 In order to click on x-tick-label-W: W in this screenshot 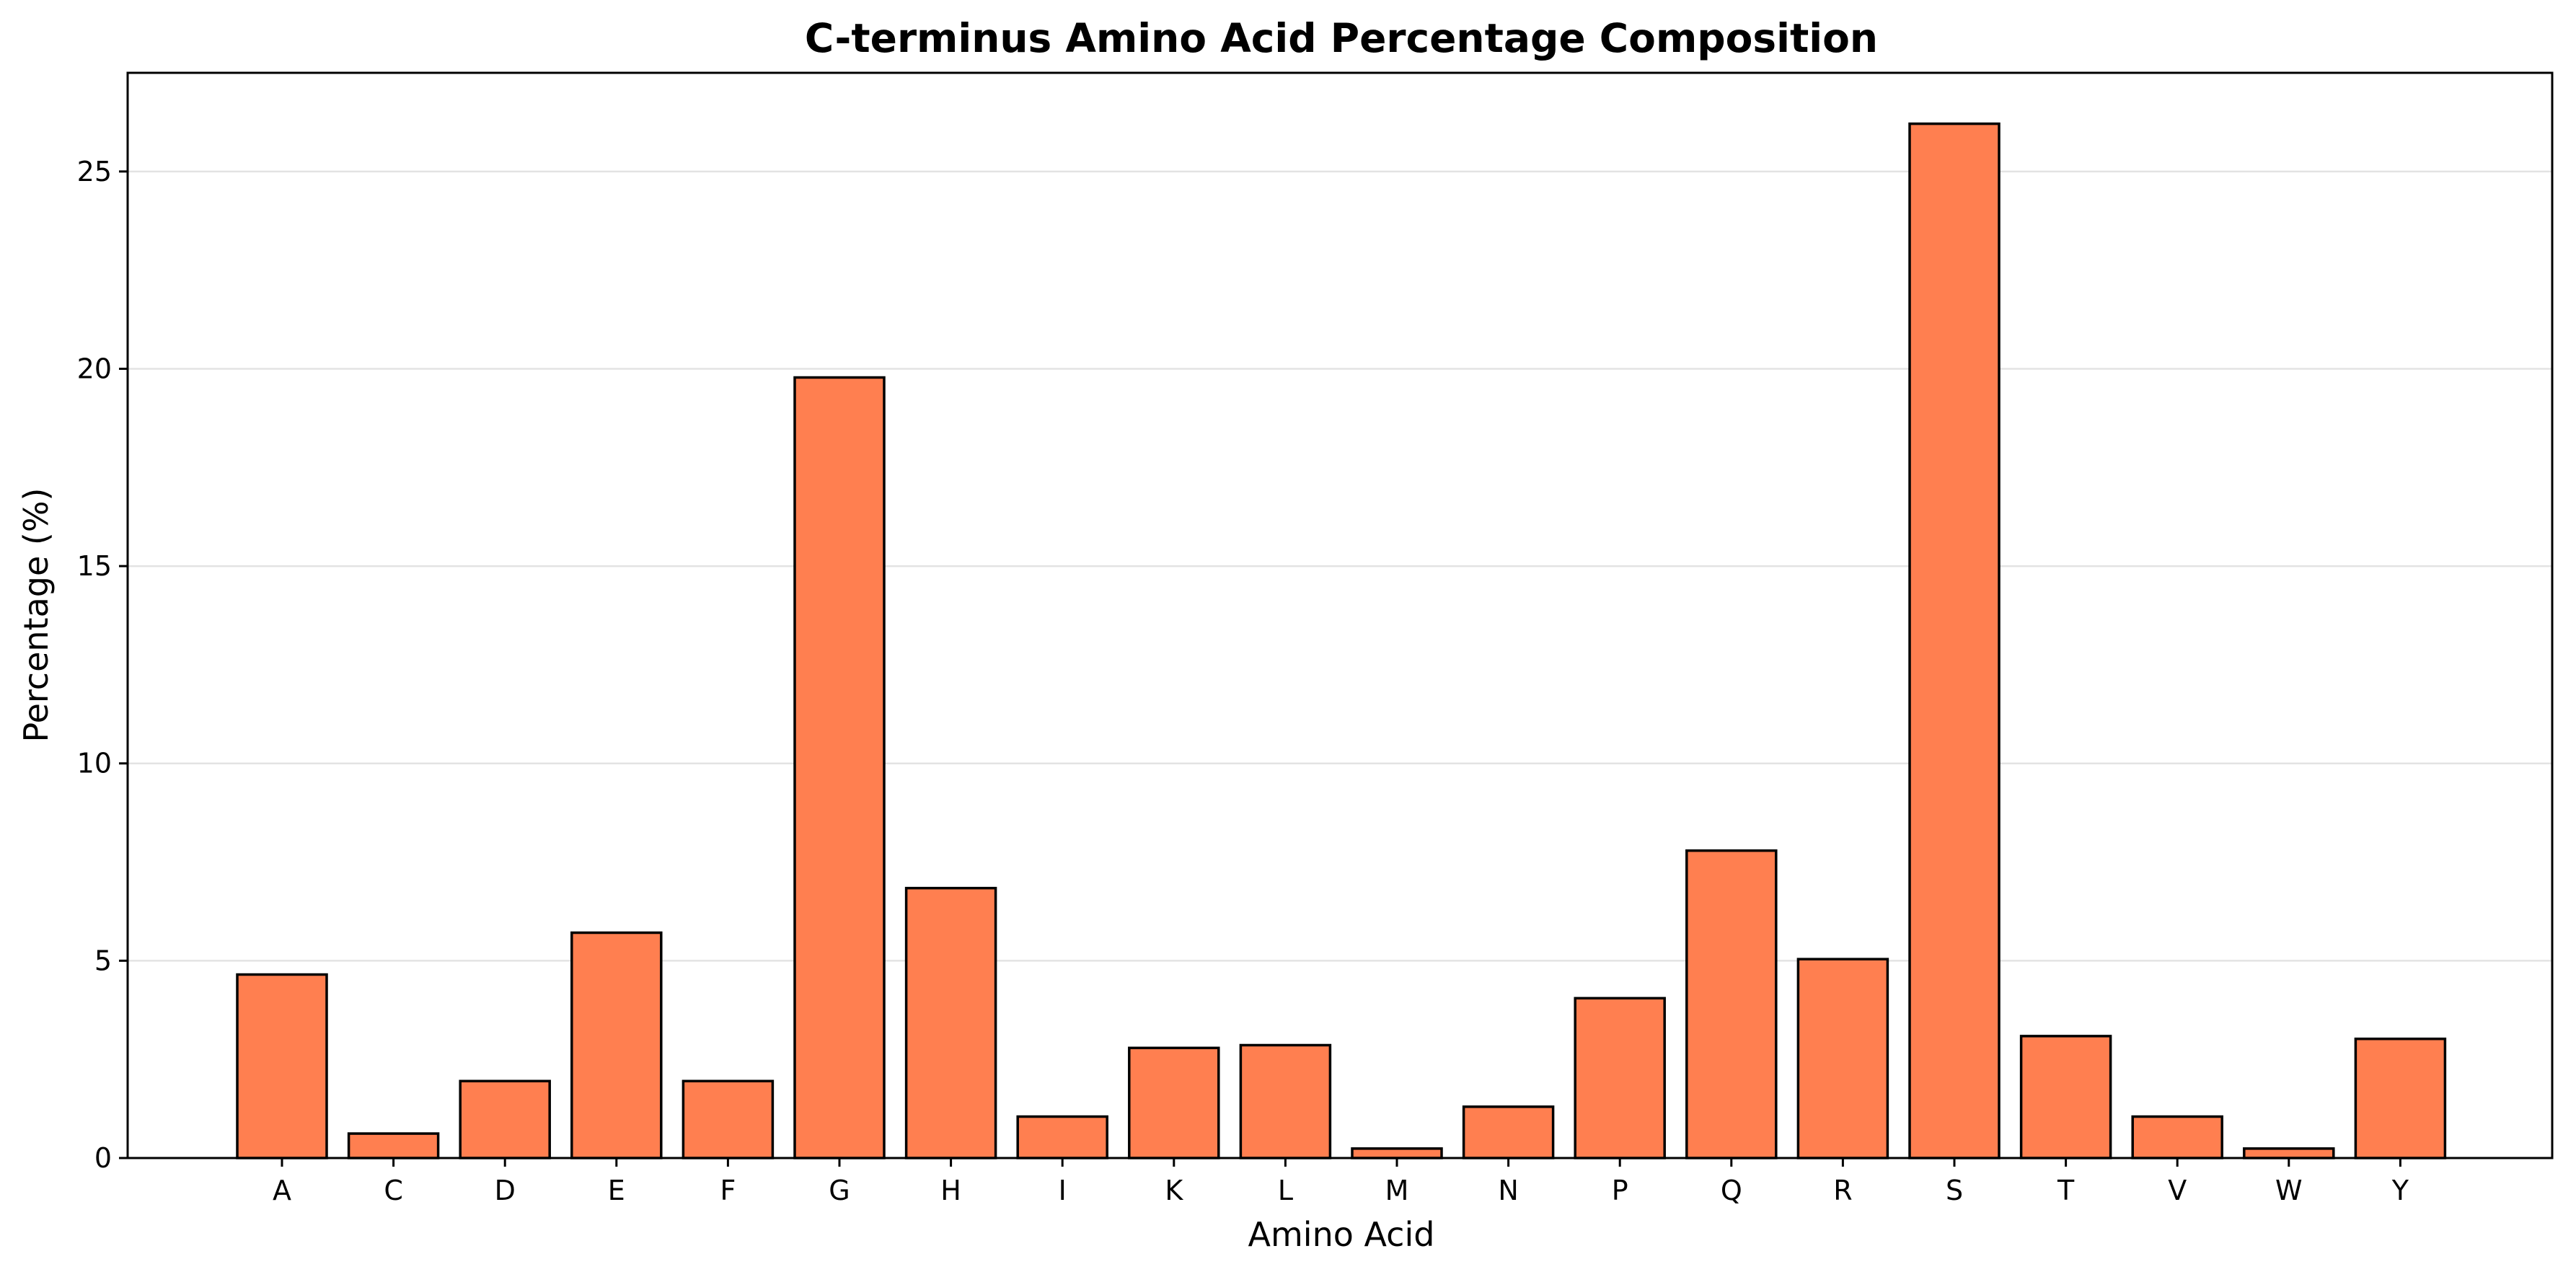, I will do `click(2289, 1190)`.